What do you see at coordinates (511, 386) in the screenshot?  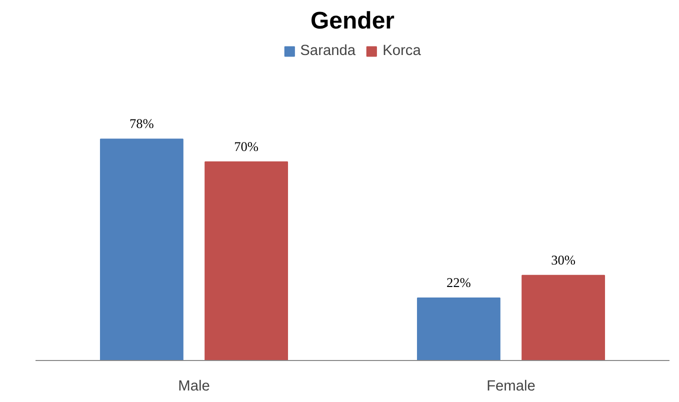 I see `x-tick-label: Female` at bounding box center [511, 386].